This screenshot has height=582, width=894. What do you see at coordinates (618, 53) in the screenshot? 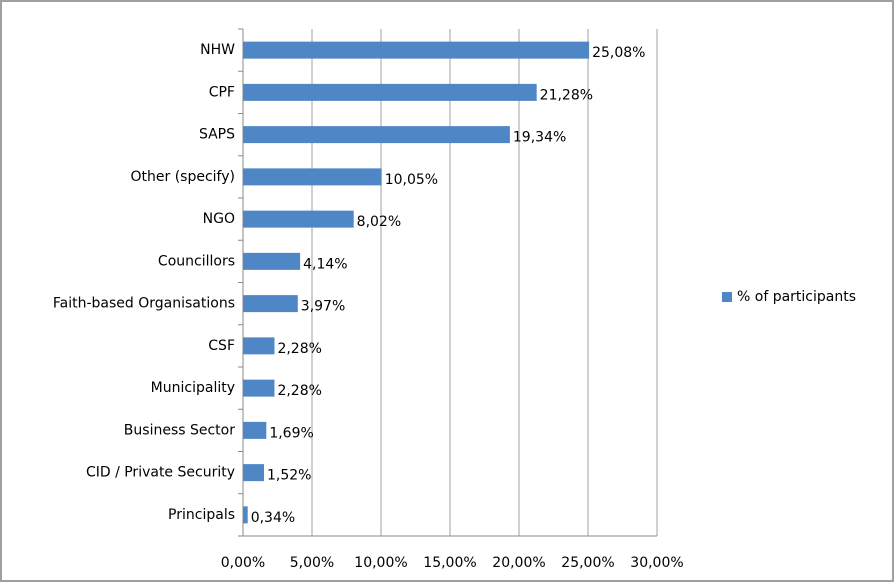
I see `data-label: 25,08%` at bounding box center [618, 53].